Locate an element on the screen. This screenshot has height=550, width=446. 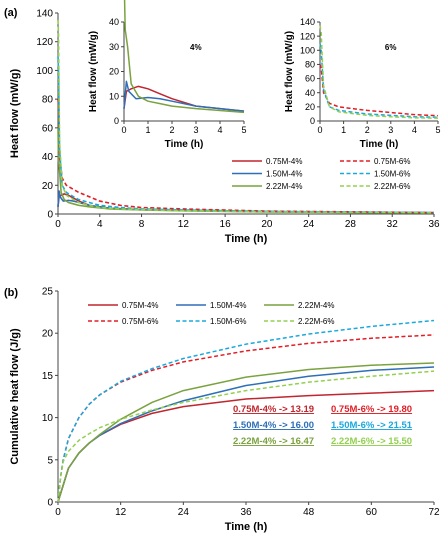
y-axis-title: Cumulative heat flow (J/g) is located at coordinates (15, 396).